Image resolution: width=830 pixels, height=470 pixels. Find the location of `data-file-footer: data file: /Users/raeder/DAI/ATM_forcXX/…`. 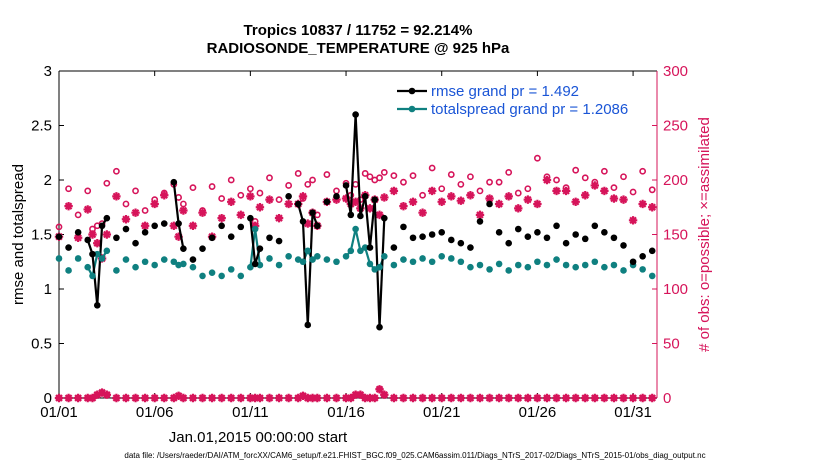

data-file-footer: data file: /Users/raeder/DAI/ATM_forcXX/… is located at coordinates (415, 455).